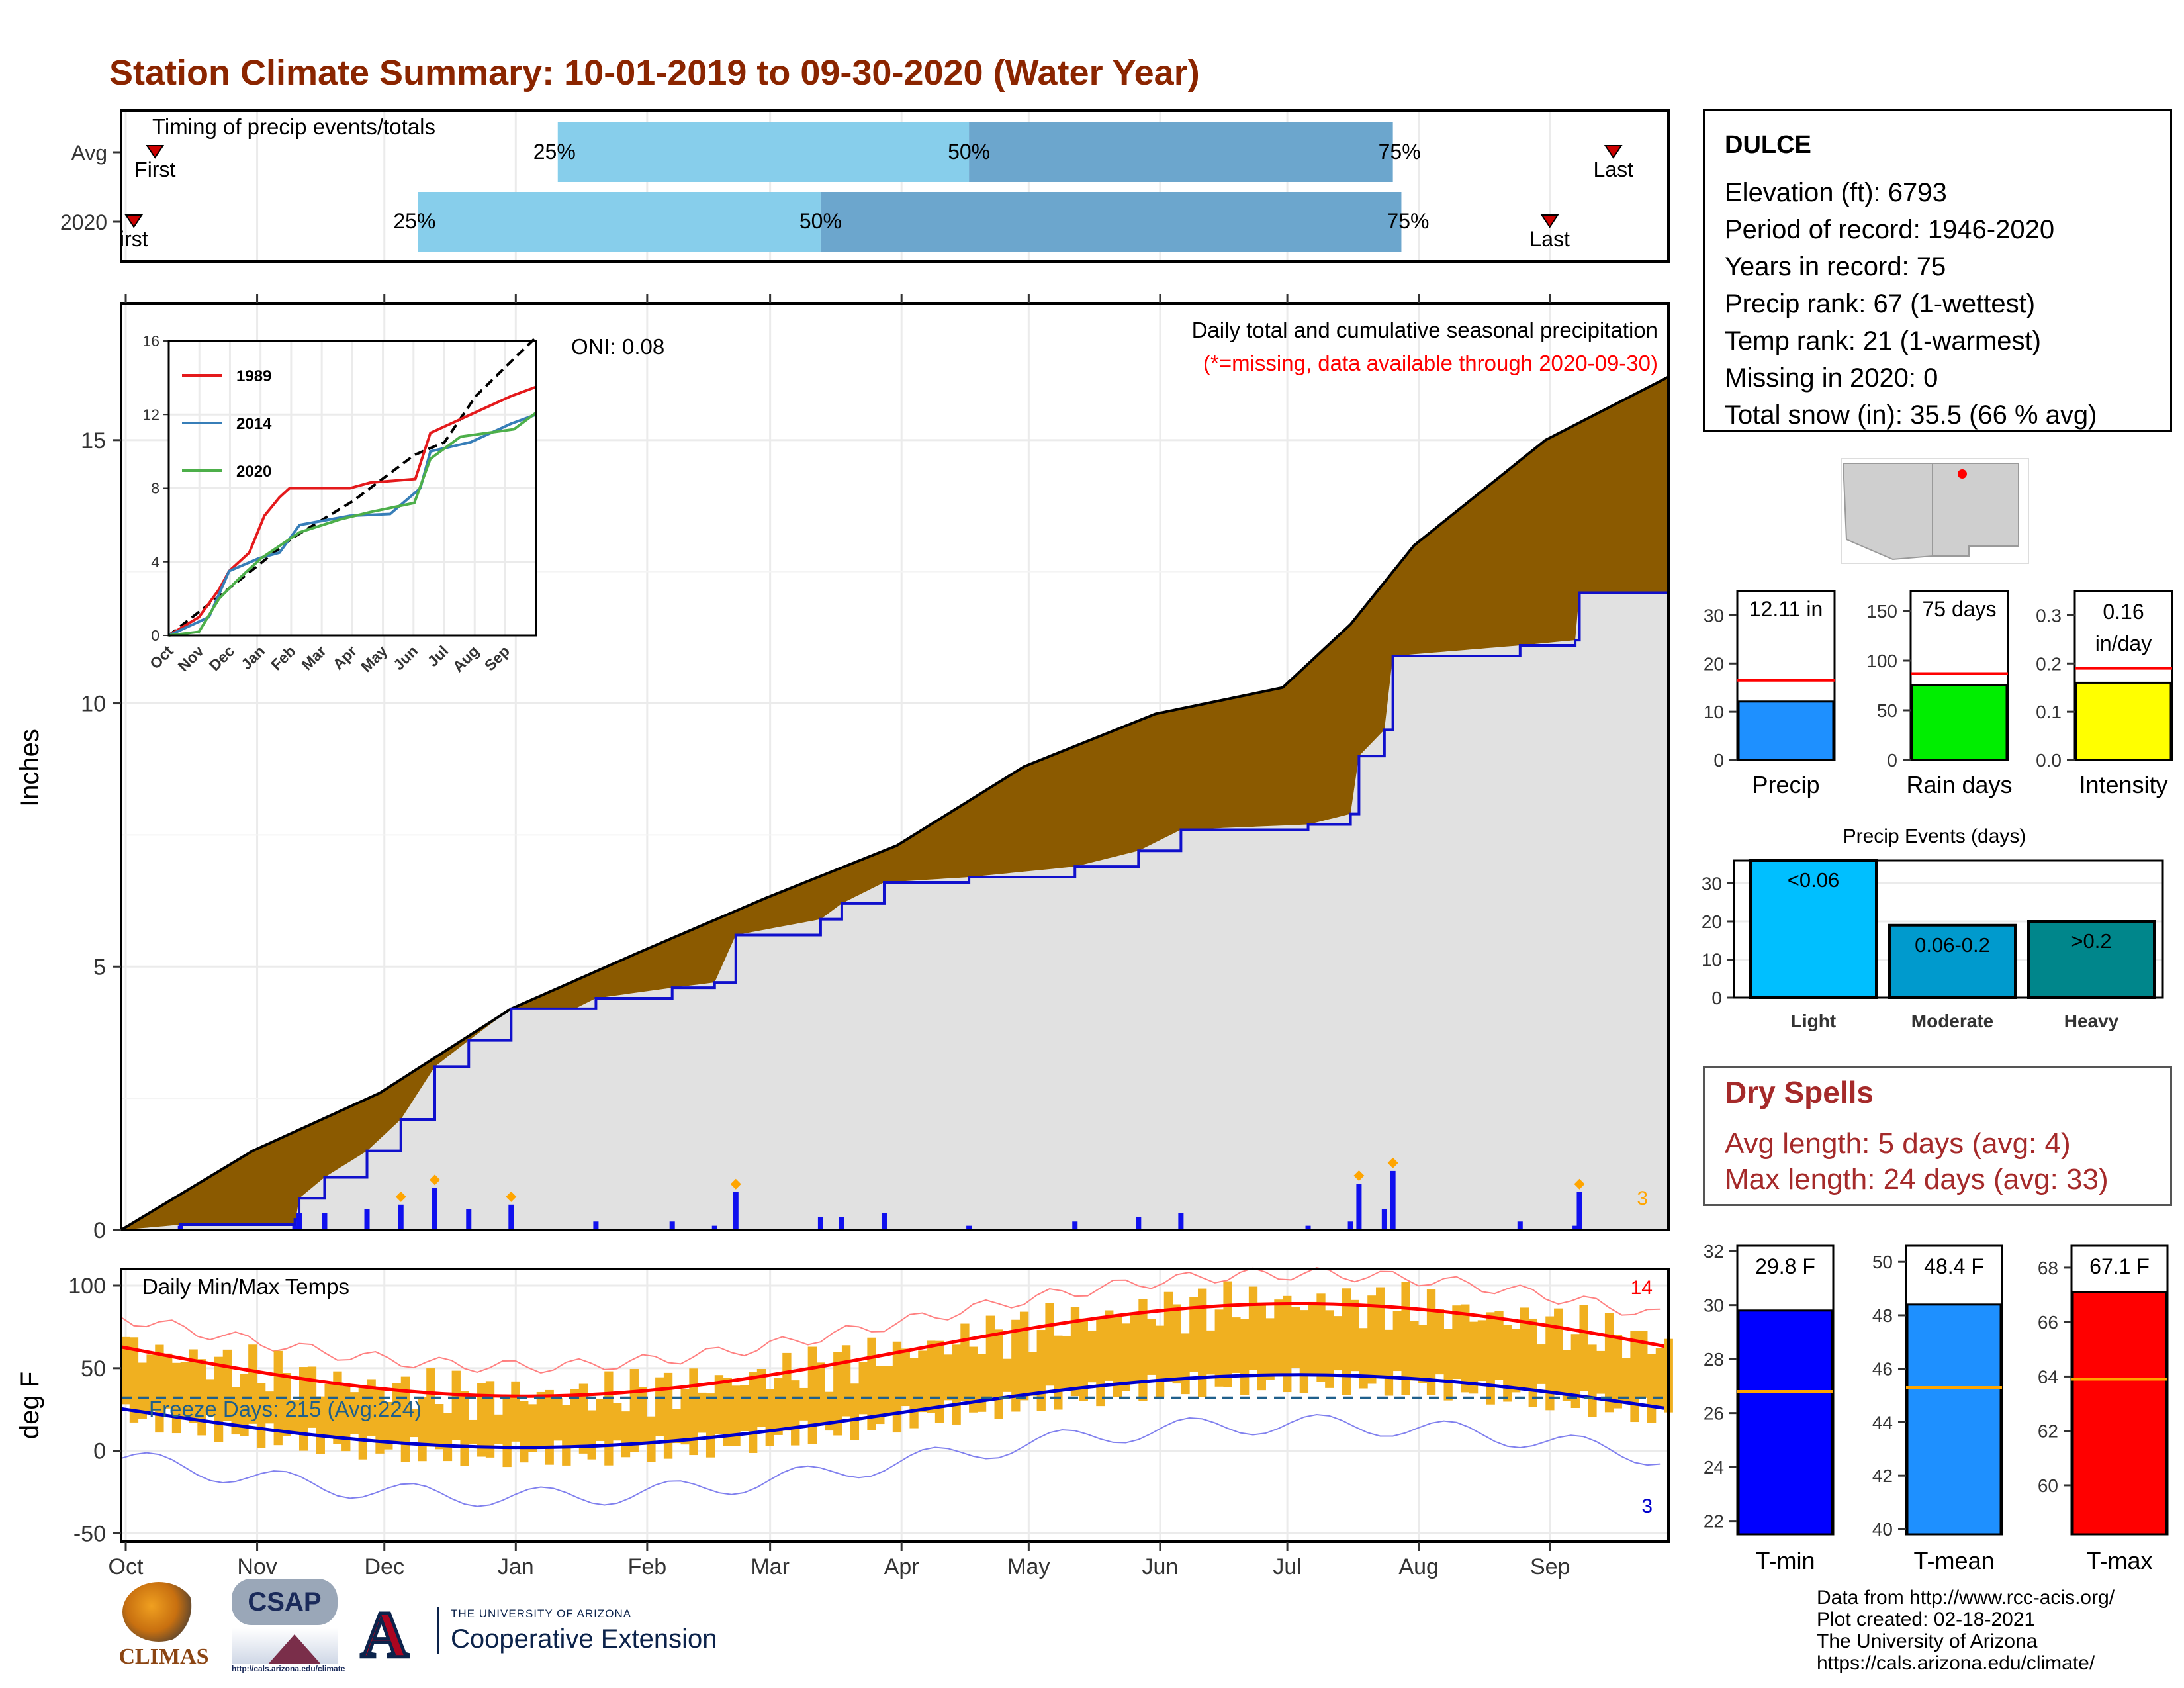 This screenshot has height=1688, width=2184. I want to click on precip-daily-bars, so click(881, 1193).